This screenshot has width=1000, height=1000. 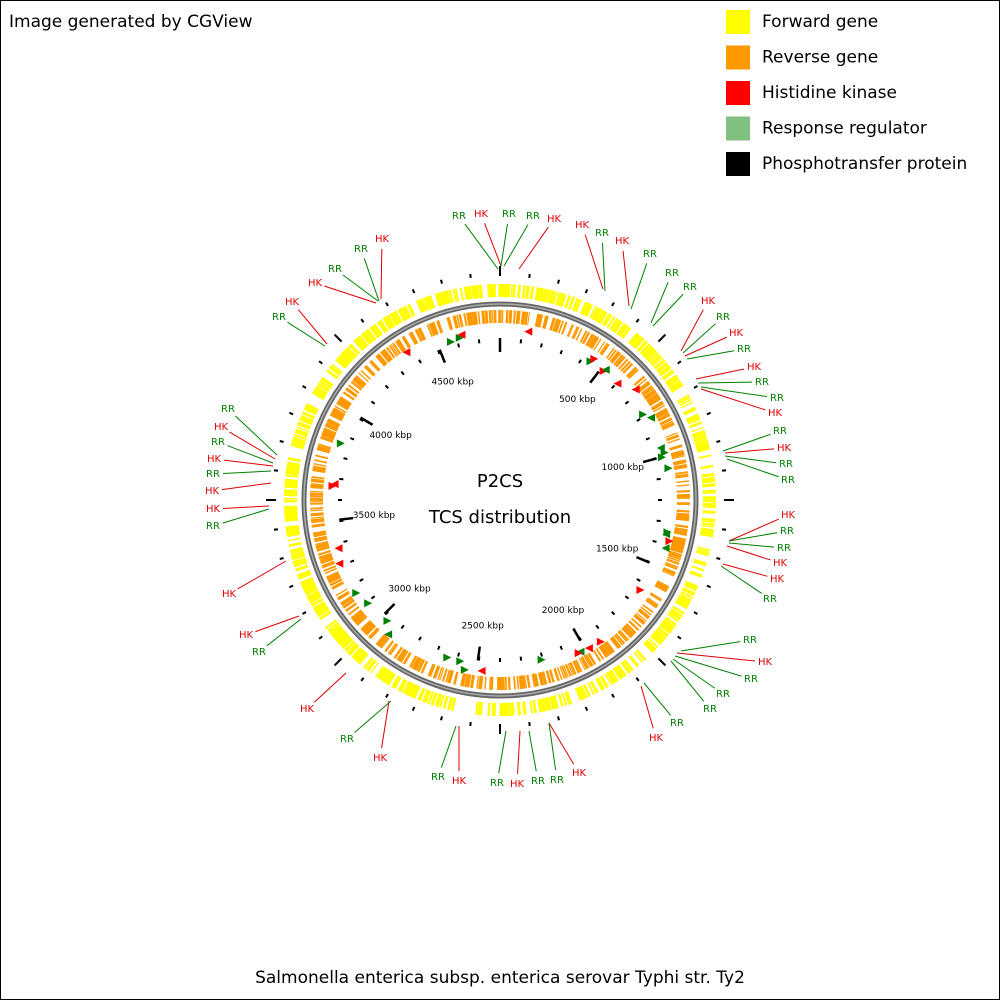 I want to click on scale-label: 500 kbp, so click(x=577, y=400).